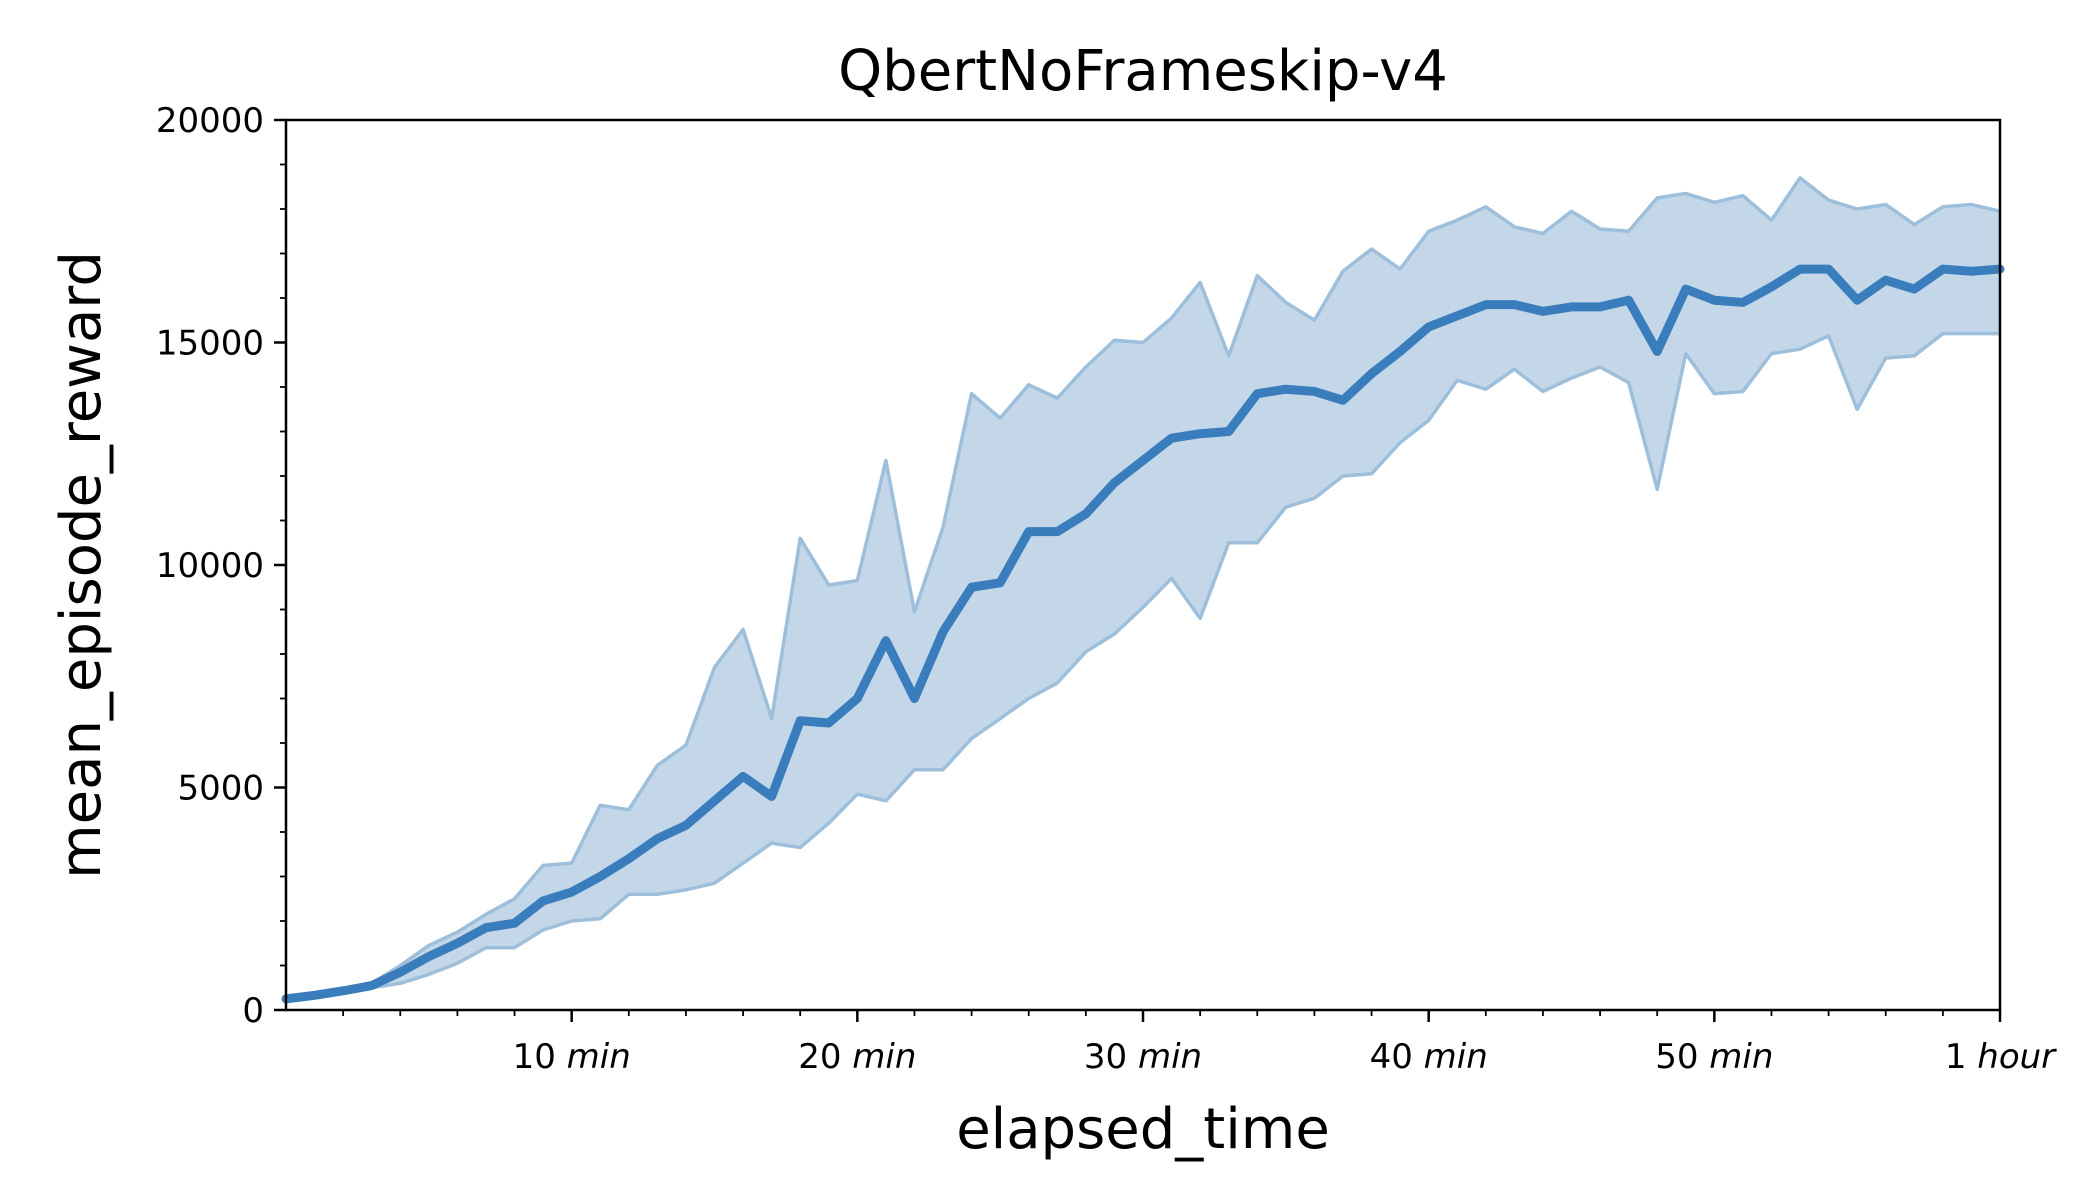 The image size is (2100, 1200). What do you see at coordinates (1961, 1057) in the screenshot?
I see `x-tick-number: 1` at bounding box center [1961, 1057].